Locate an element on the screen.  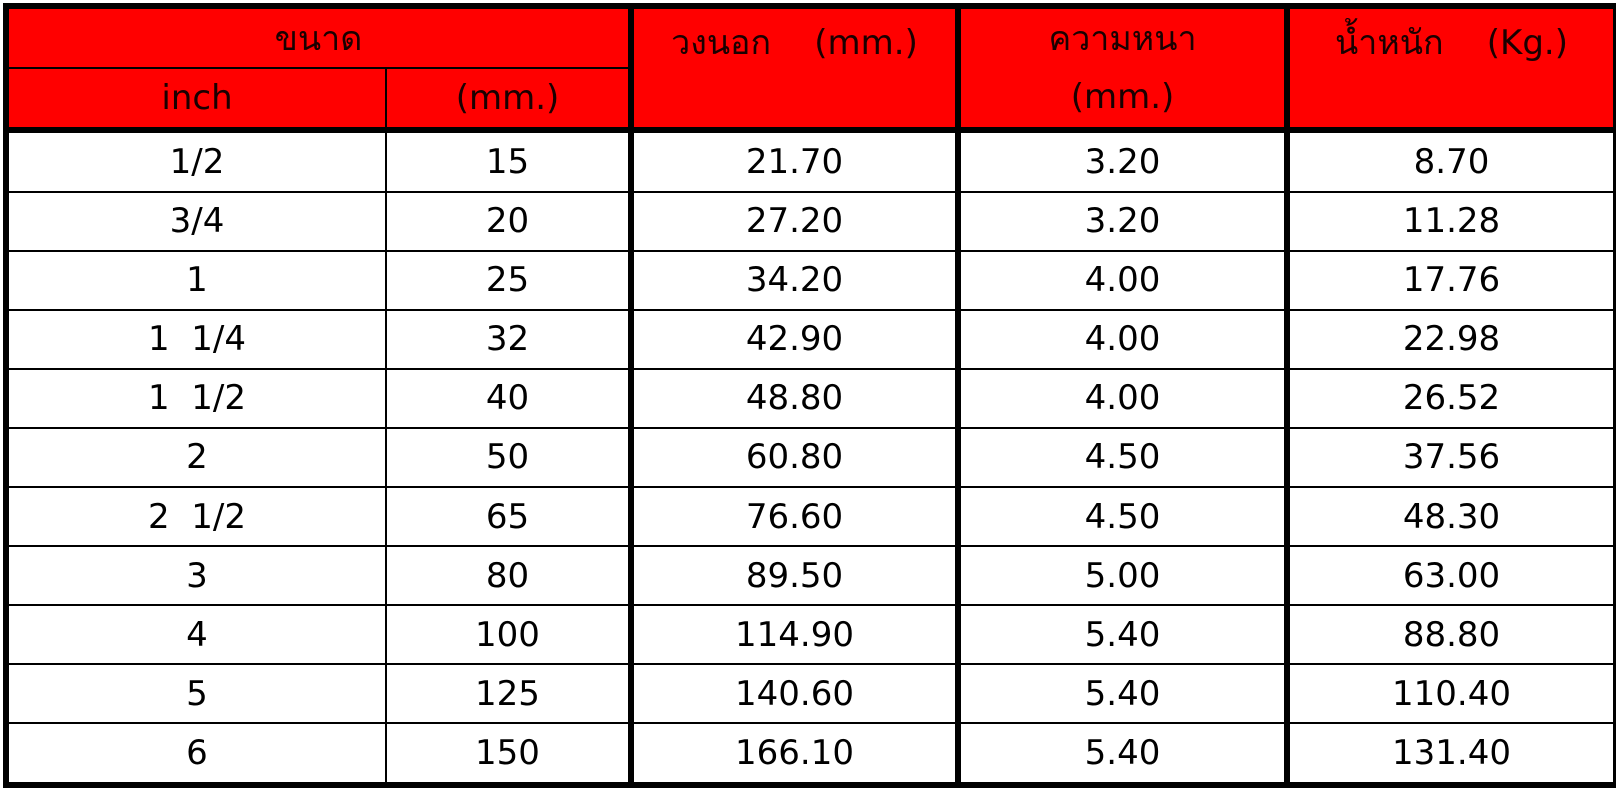
table-cell: 15 is located at coordinates (509, 161).